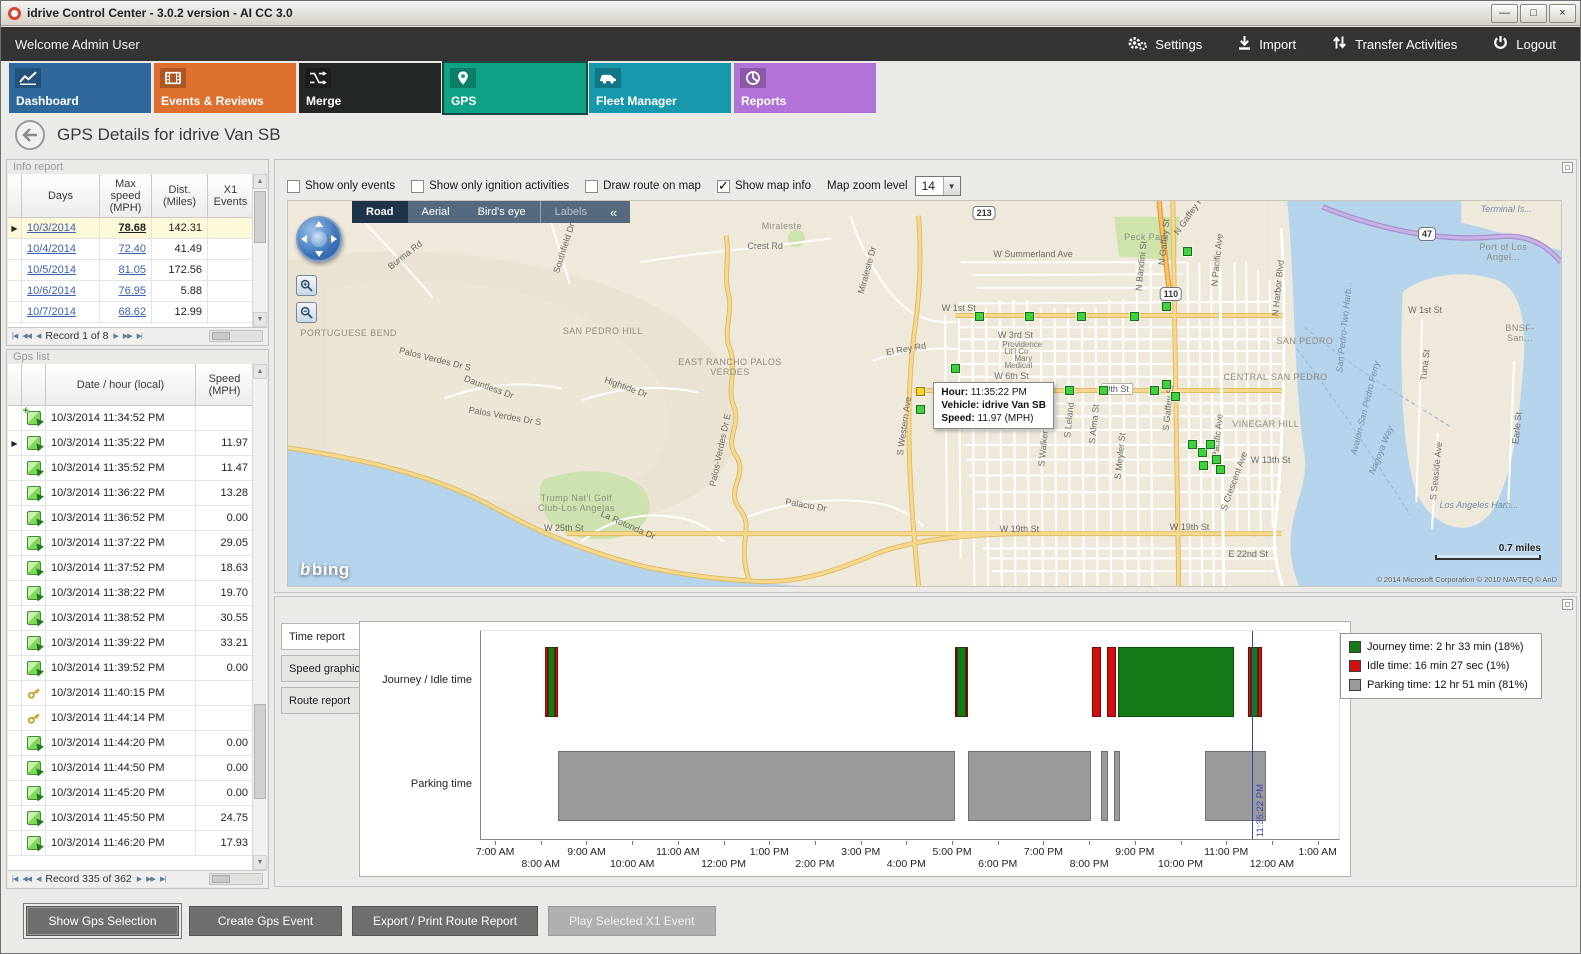 This screenshot has height=954, width=1581. What do you see at coordinates (319, 239) in the screenshot?
I see `map-compass-control` at bounding box center [319, 239].